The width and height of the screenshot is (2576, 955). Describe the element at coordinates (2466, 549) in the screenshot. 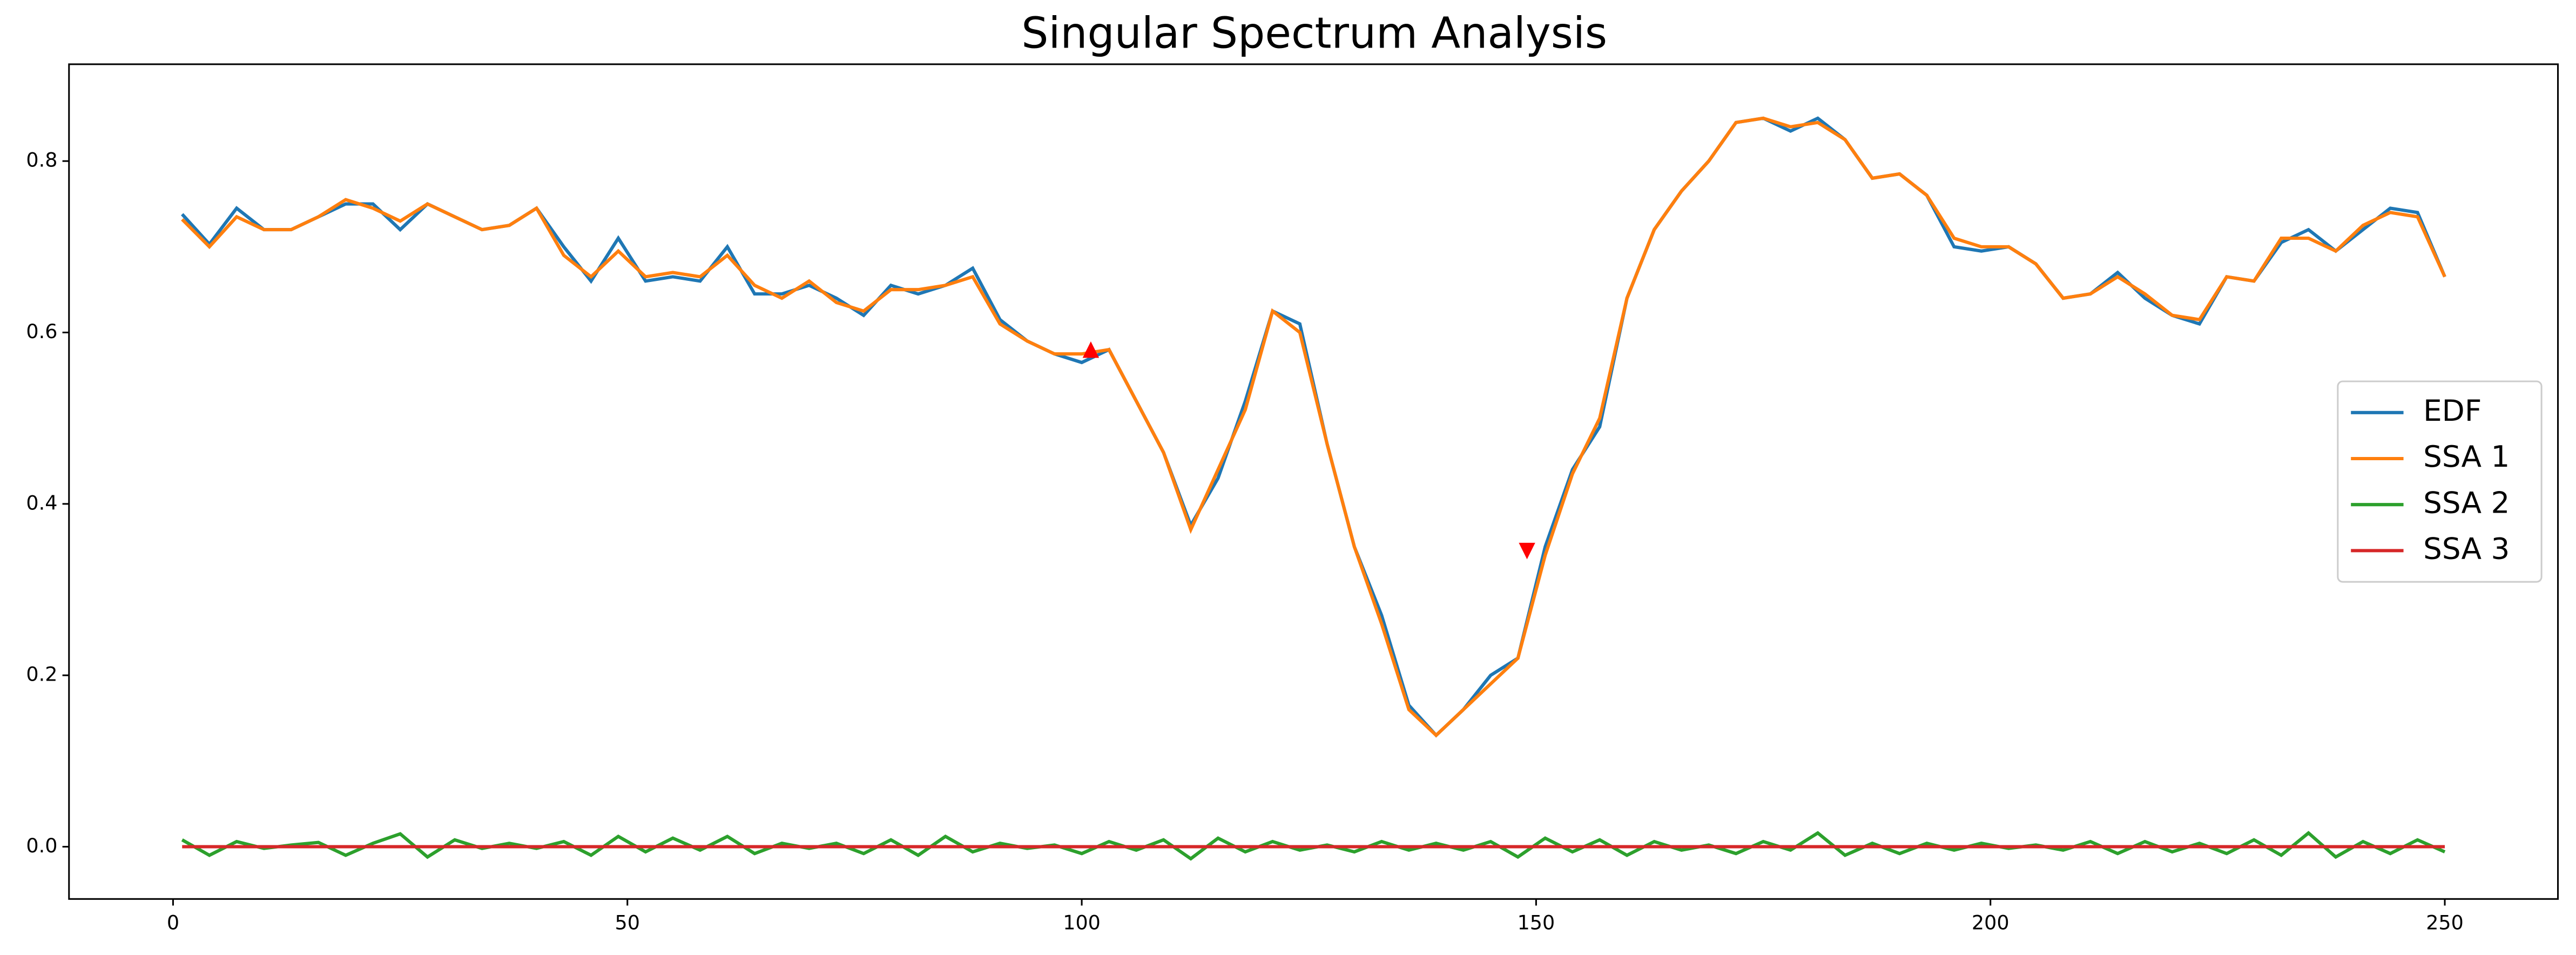

I see `legend-label: SSA 3` at that location.